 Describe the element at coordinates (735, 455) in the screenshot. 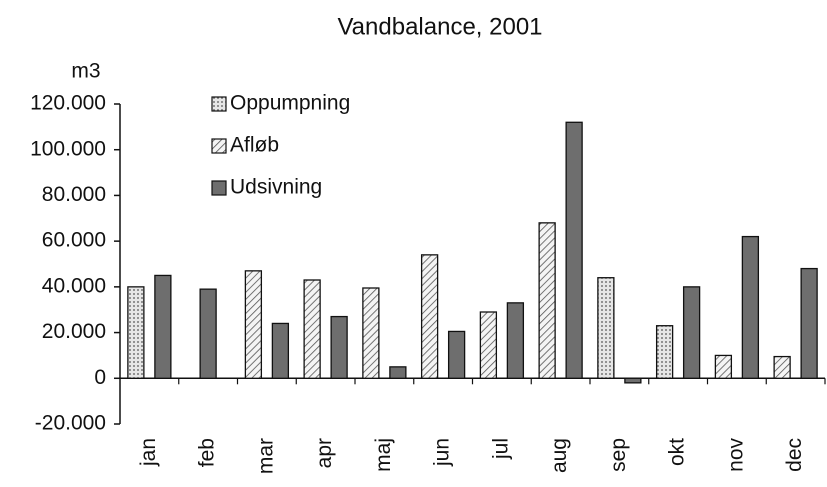

I see `x-tick-label: nov` at that location.